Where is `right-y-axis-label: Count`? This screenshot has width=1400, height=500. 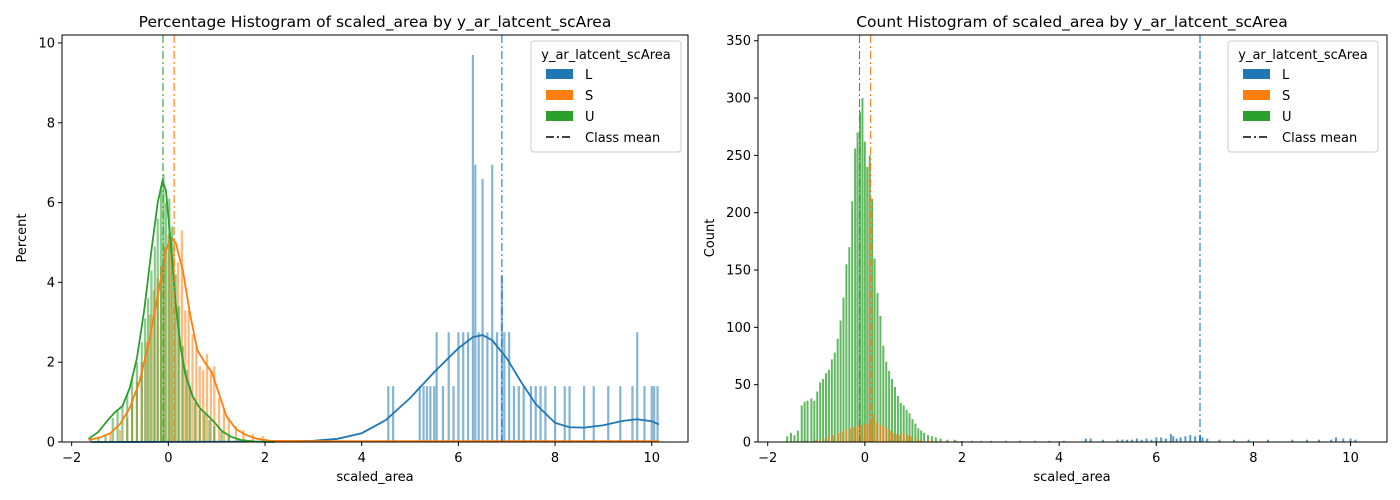
right-y-axis-label: Count is located at coordinates (710, 238).